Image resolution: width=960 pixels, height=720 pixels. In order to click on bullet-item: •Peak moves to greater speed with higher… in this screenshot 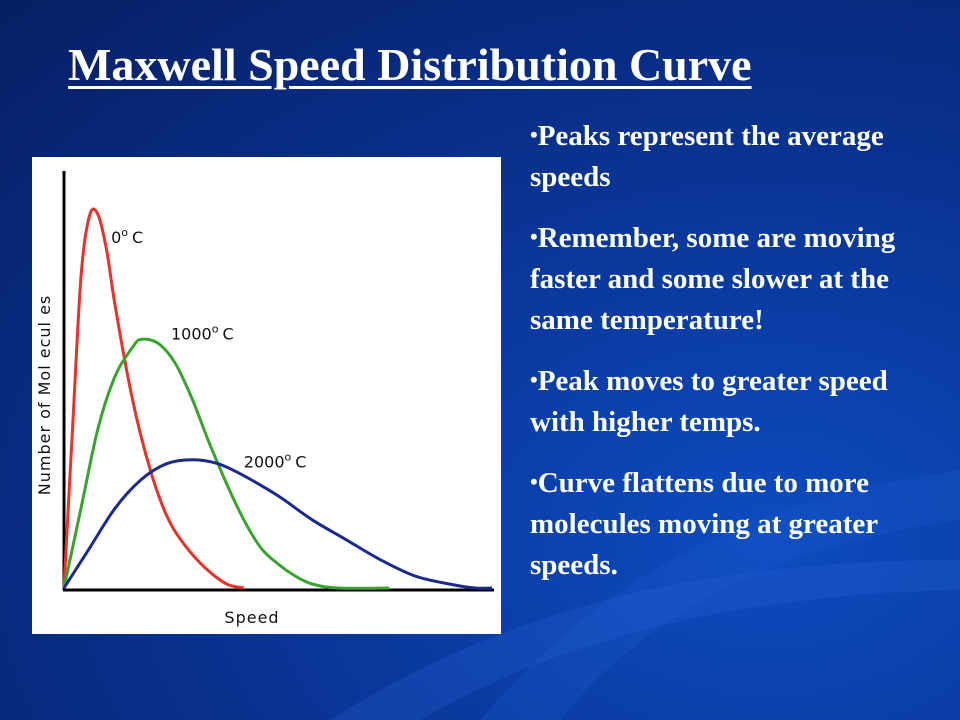, I will do `click(709, 401)`.